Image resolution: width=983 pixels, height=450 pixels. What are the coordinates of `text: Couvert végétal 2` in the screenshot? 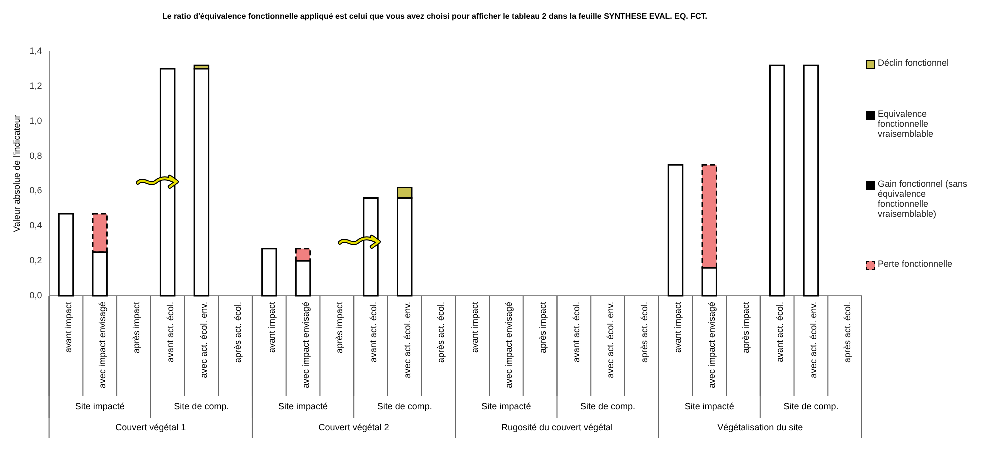 It's located at (354, 427).